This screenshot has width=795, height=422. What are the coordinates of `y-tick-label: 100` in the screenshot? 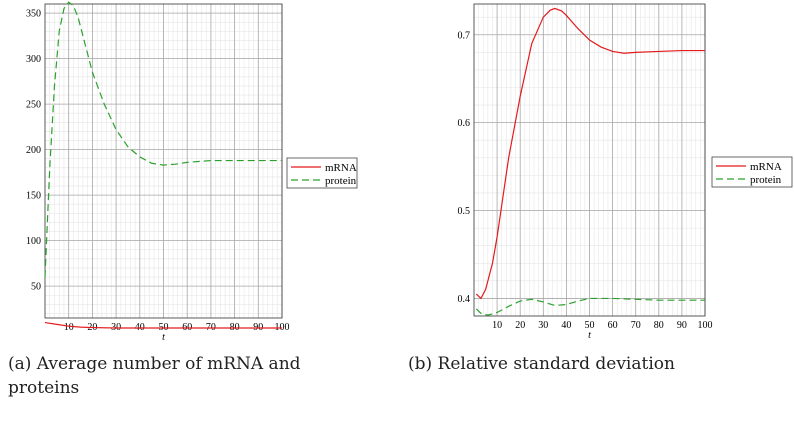 It's located at (33, 241).